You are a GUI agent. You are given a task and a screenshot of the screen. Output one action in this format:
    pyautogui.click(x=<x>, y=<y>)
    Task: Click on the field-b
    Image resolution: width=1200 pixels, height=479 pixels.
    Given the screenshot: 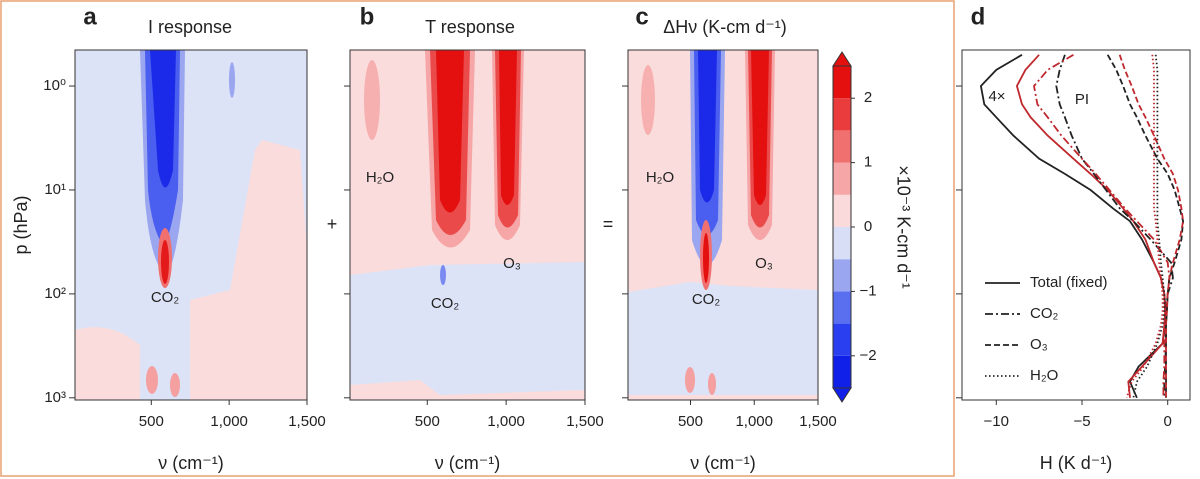 What is the action you would take?
    pyautogui.click(x=467, y=225)
    